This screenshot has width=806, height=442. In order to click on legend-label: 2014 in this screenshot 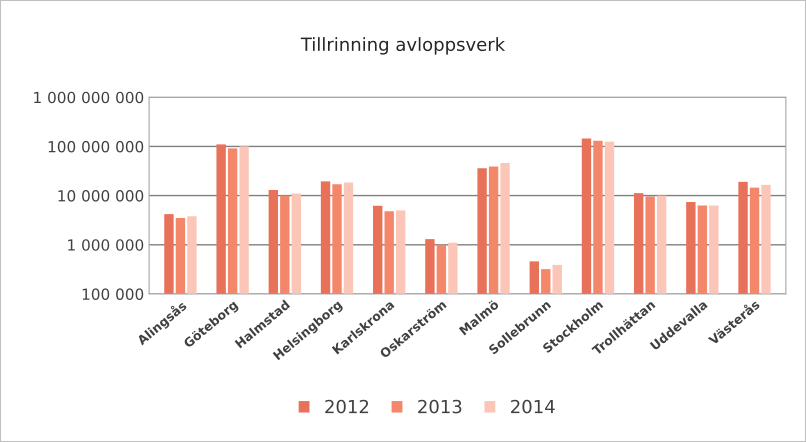, I will do `click(533, 407)`.